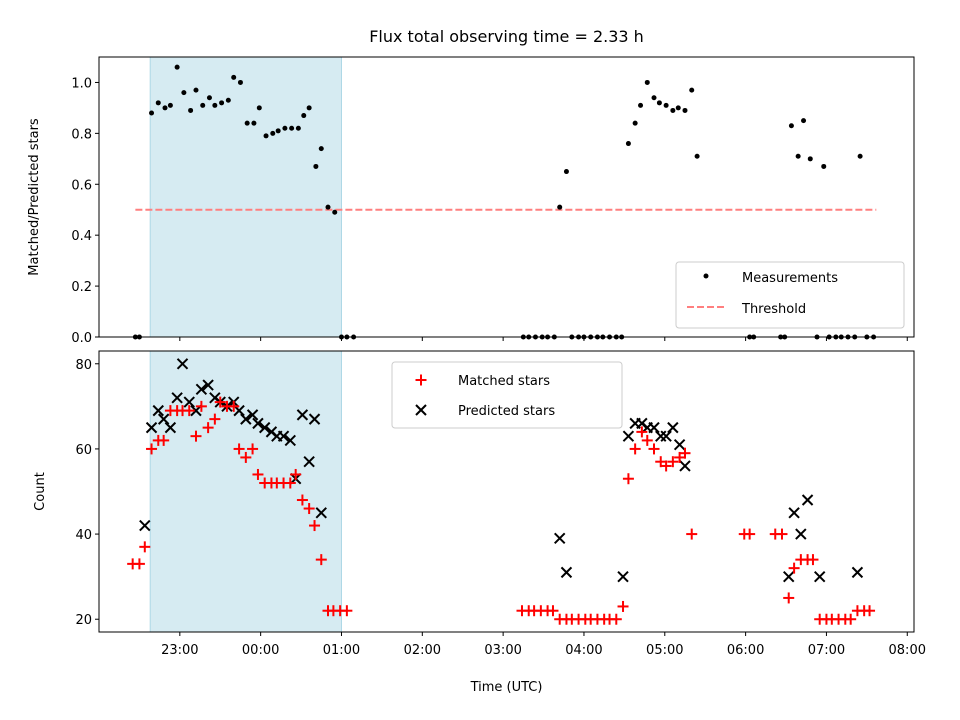 The height and width of the screenshot is (720, 960). I want to click on count-panel-observing-window, so click(245, 491).